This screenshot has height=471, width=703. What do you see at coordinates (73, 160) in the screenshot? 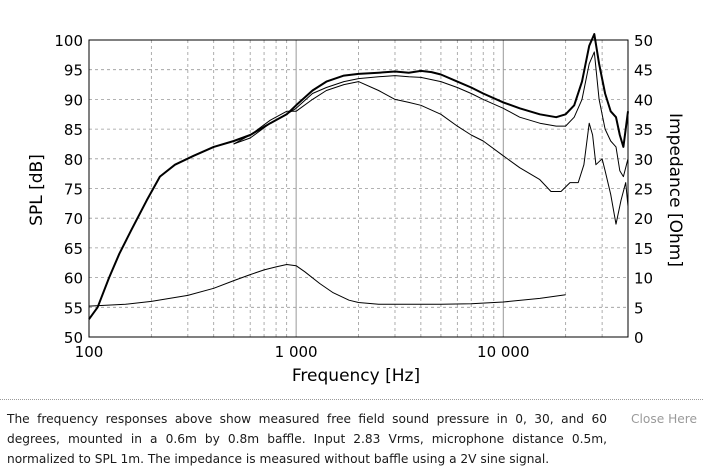
I see `y-left-tick-label: 80` at bounding box center [73, 160].